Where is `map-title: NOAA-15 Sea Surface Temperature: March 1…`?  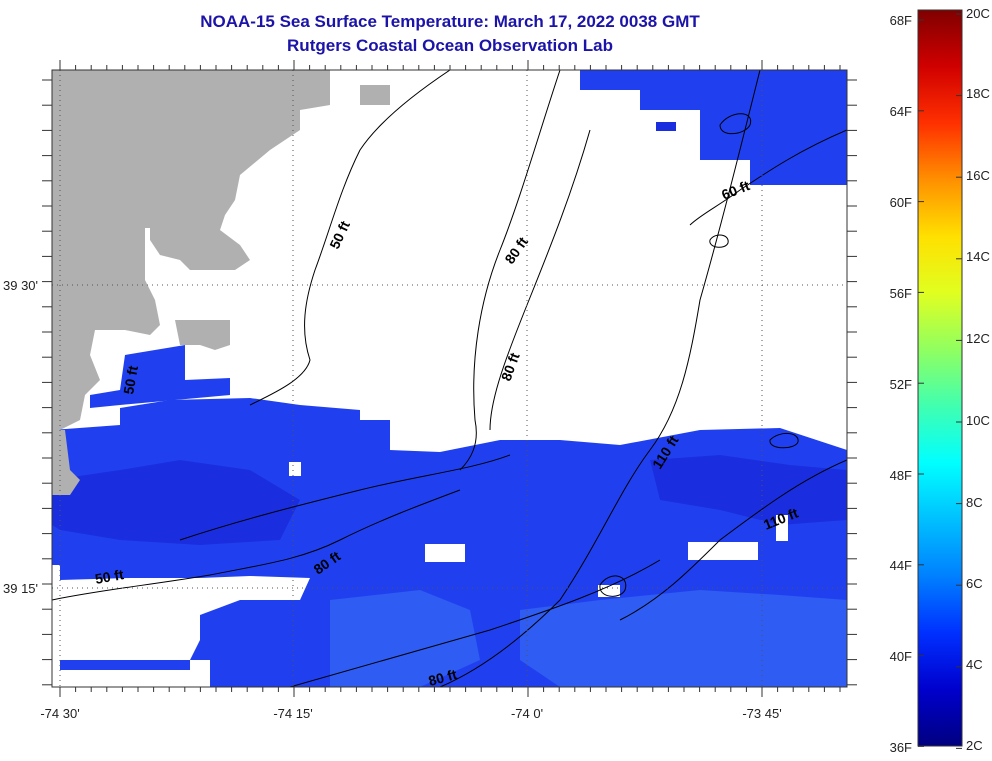 map-title: NOAA-15 Sea Surface Temperature: March 1… is located at coordinates (450, 21).